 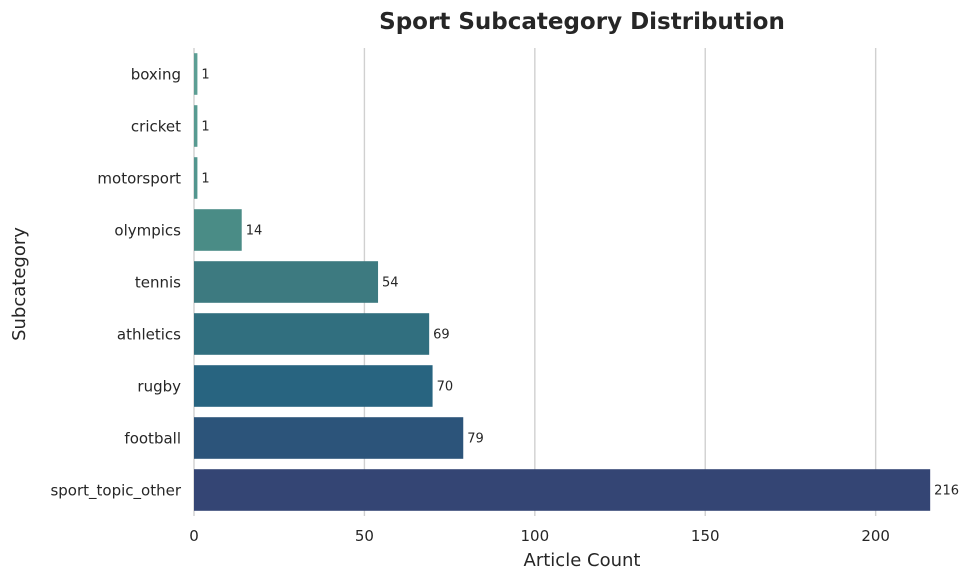 I want to click on x-tick-labels: 0 50 100 150 200, so click(x=539, y=536).